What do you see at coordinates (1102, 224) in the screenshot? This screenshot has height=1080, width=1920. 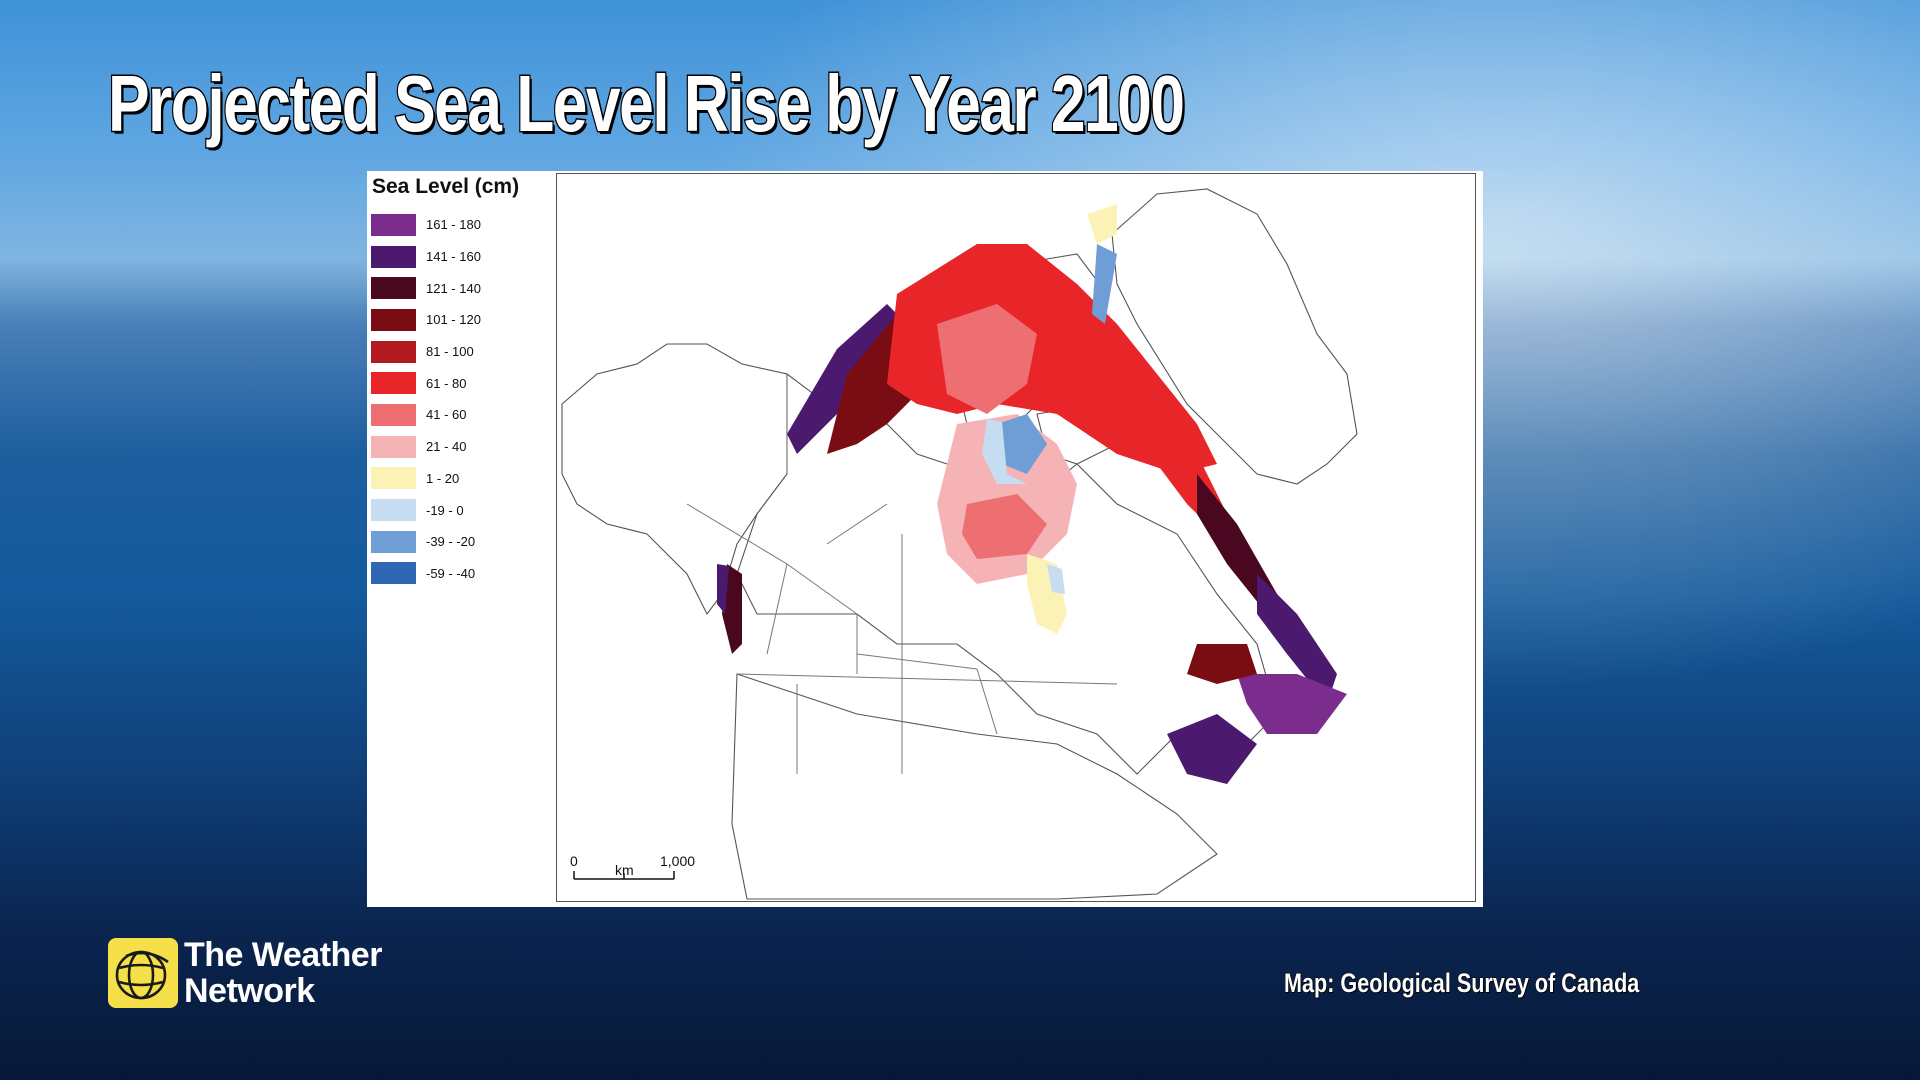 I see `zone-nares-yellow` at bounding box center [1102, 224].